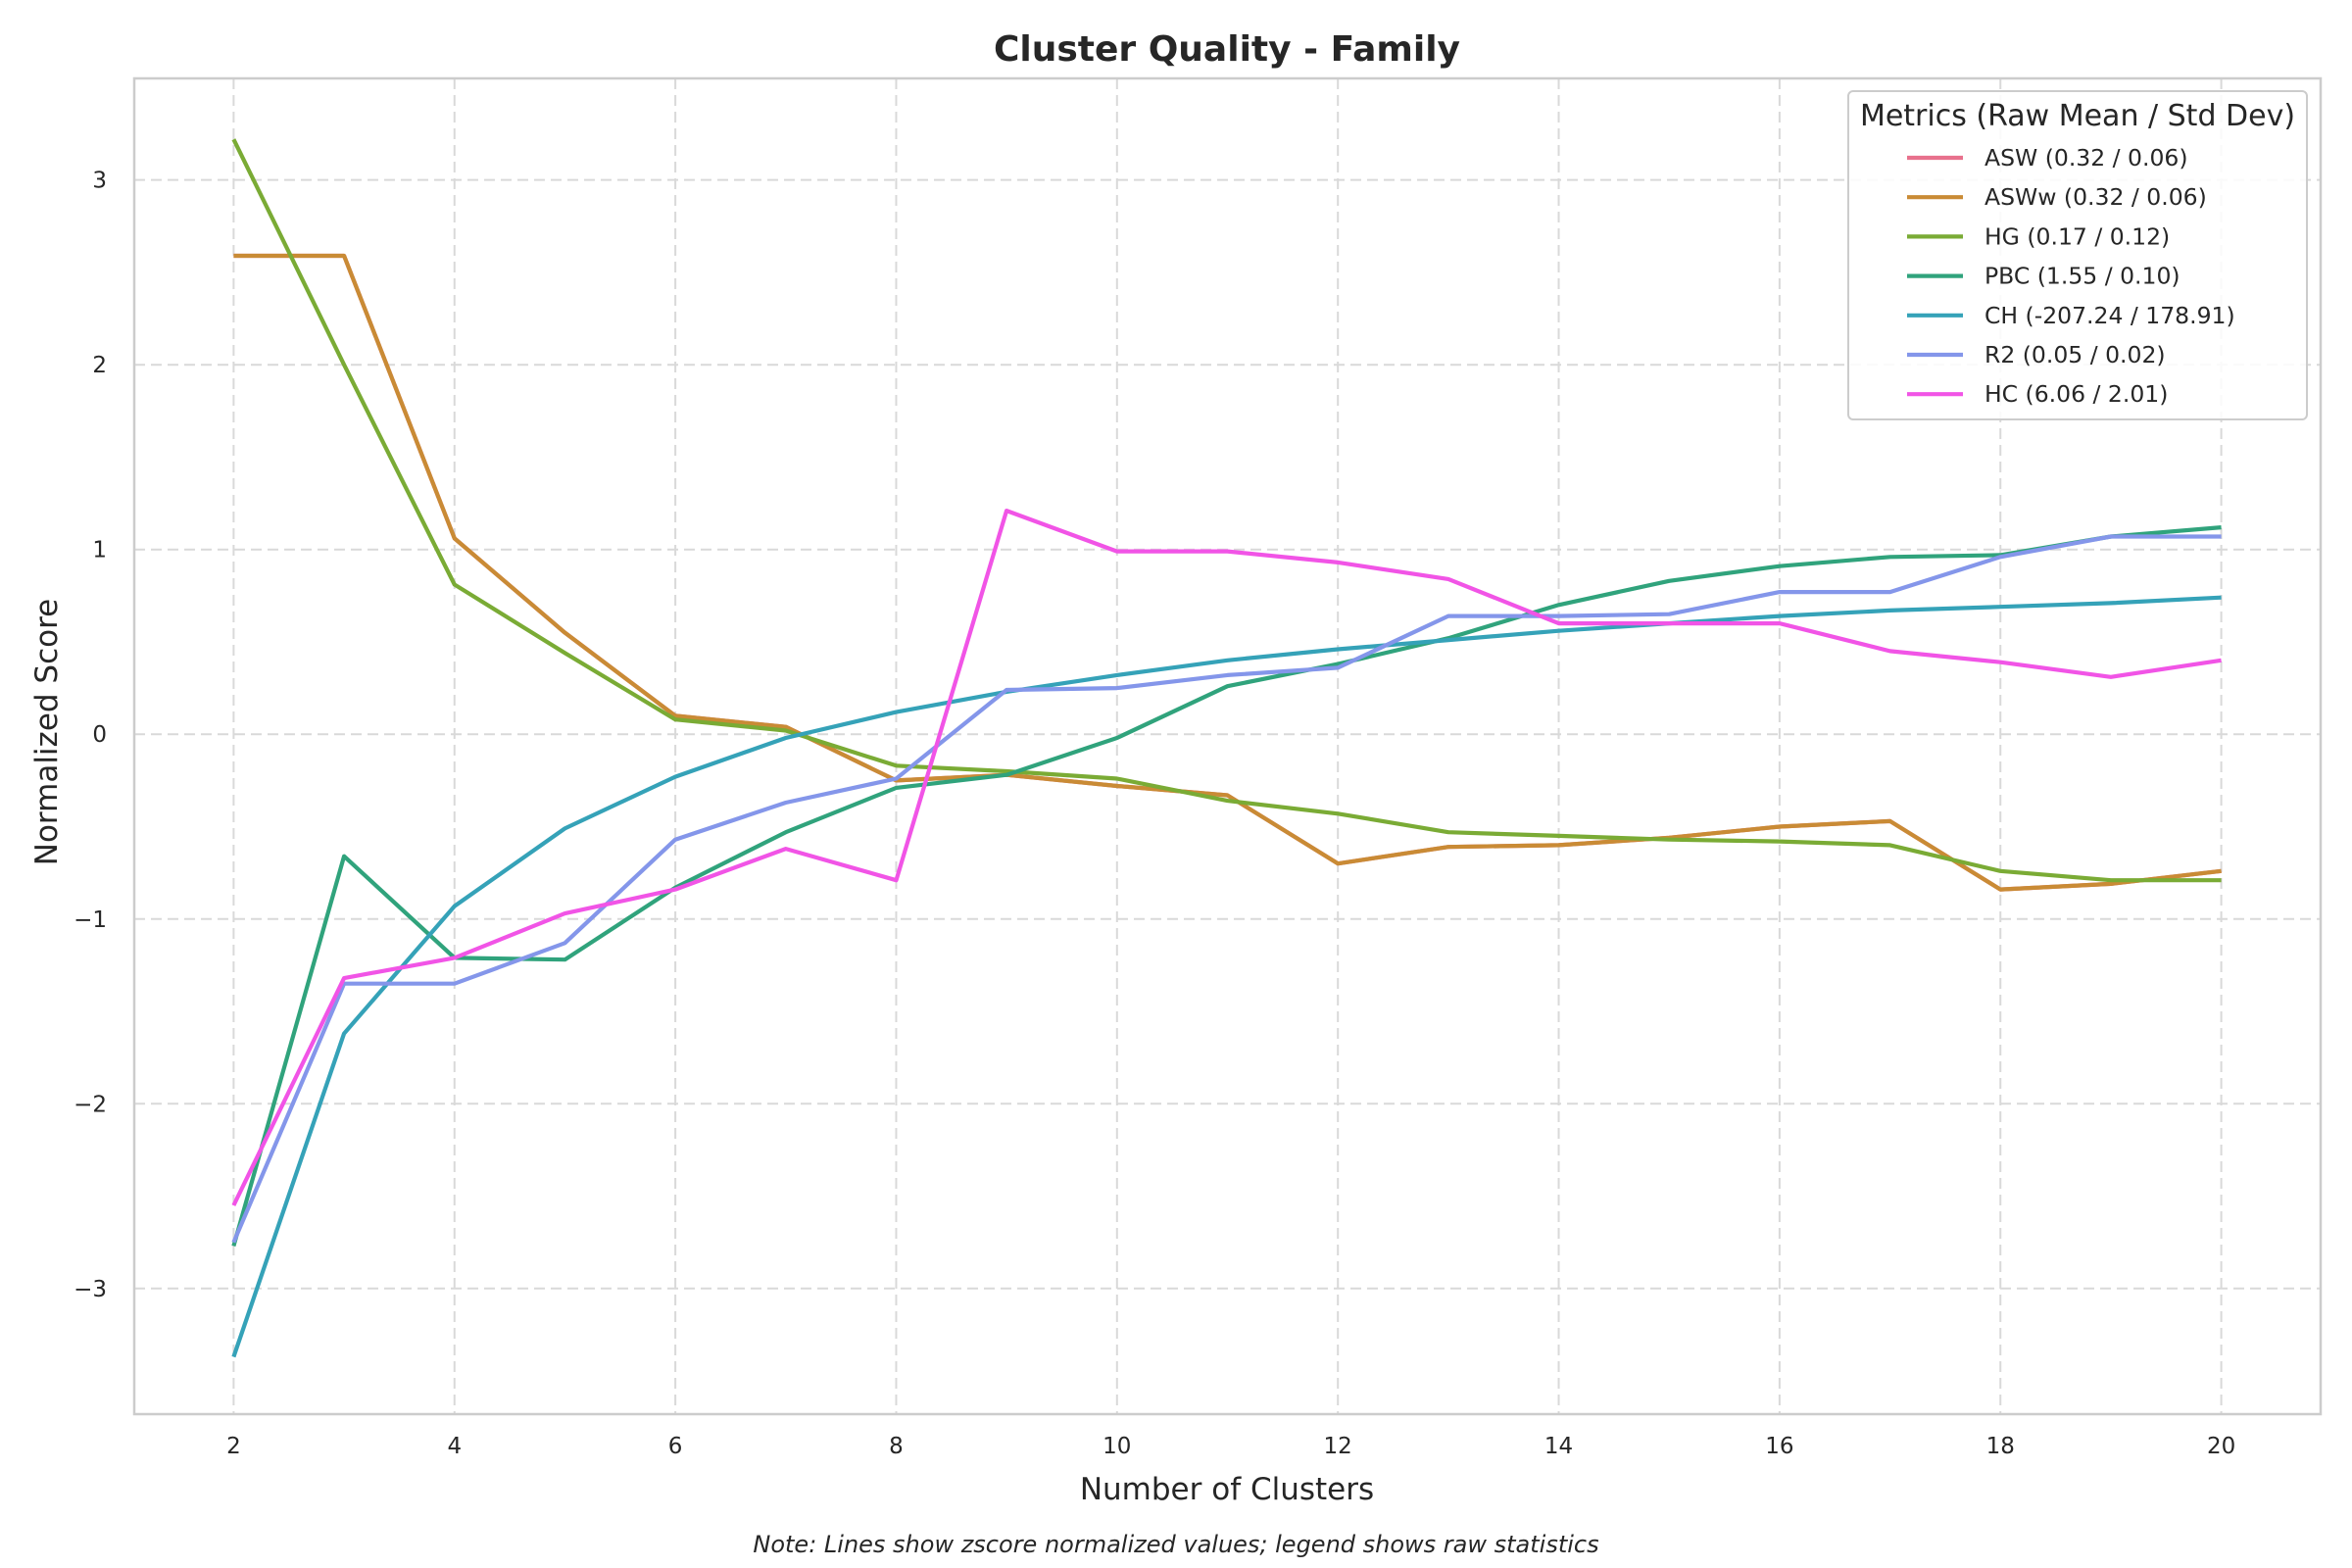  What do you see at coordinates (896, 1446) in the screenshot?
I see `x-tick-label: 8` at bounding box center [896, 1446].